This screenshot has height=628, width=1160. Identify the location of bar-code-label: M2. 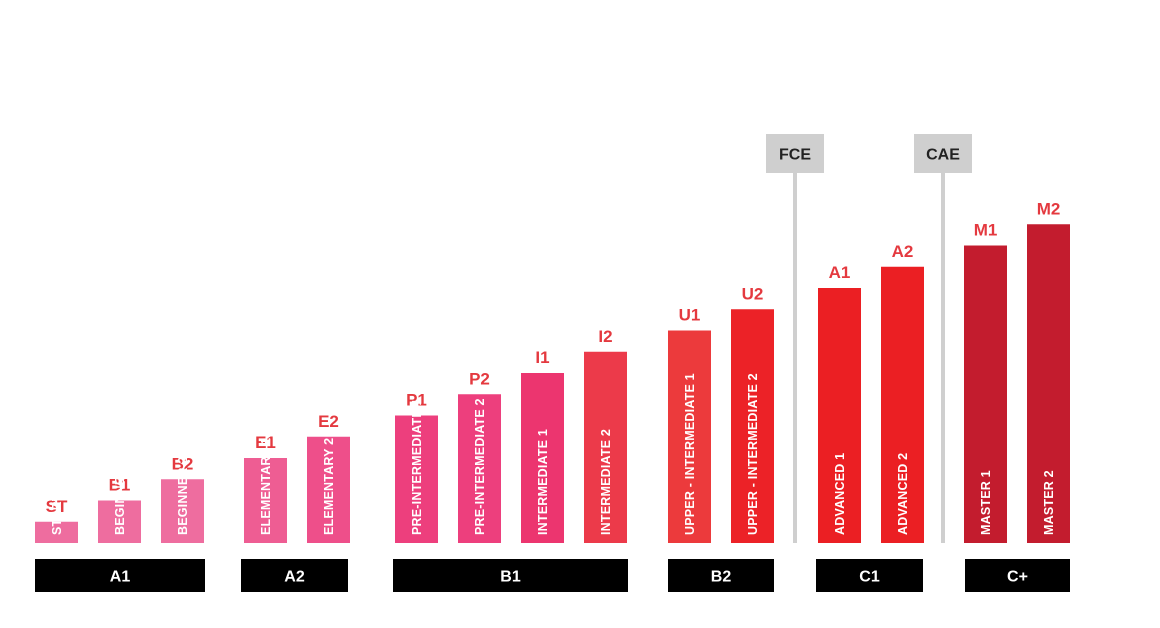
(1049, 208).